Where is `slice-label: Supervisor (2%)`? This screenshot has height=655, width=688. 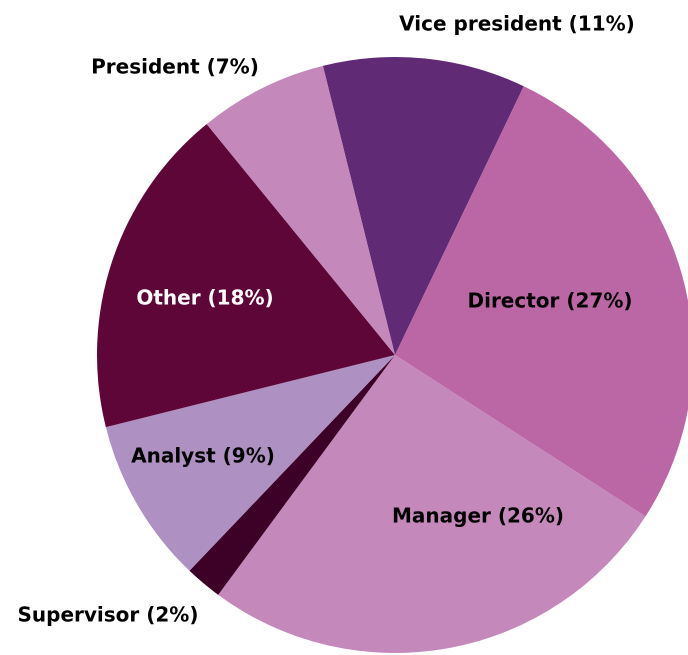 slice-label: Supervisor (2%) is located at coordinates (108, 615).